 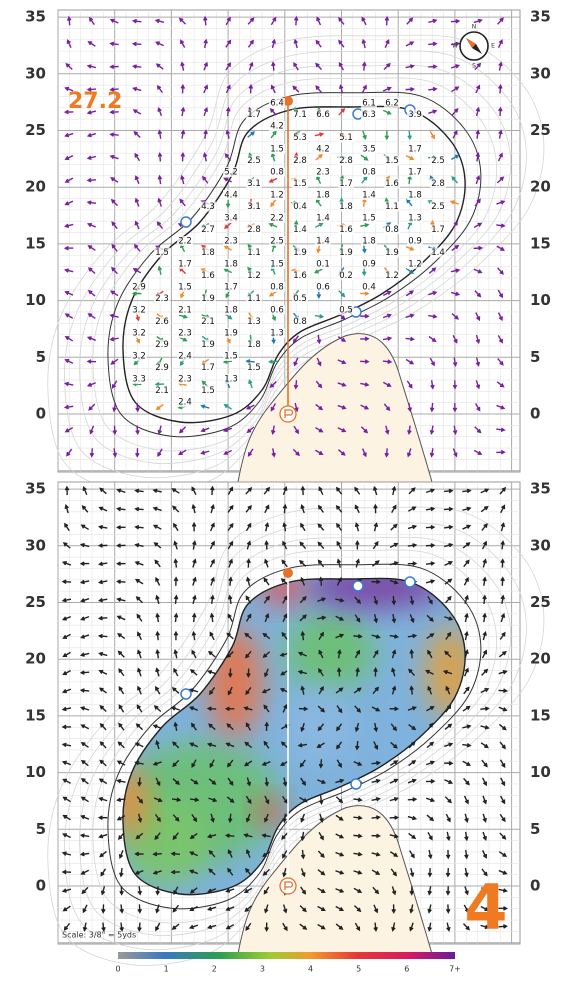 What do you see at coordinates (35, 715) in the screenshot?
I see `y-axis-label: 15` at bounding box center [35, 715].